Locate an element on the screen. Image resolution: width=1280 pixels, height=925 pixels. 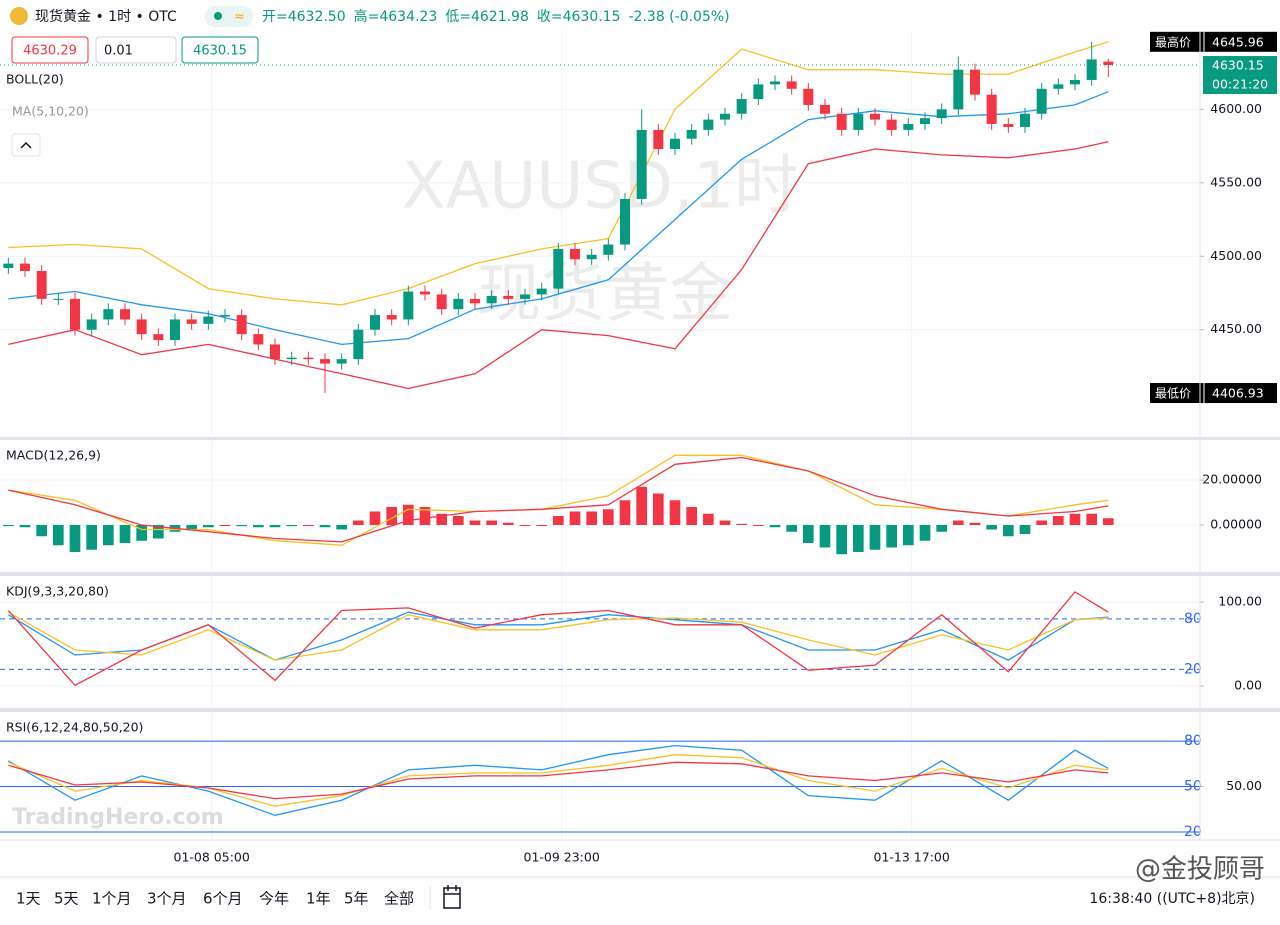
band-label: 50 is located at coordinates (1193, 787).